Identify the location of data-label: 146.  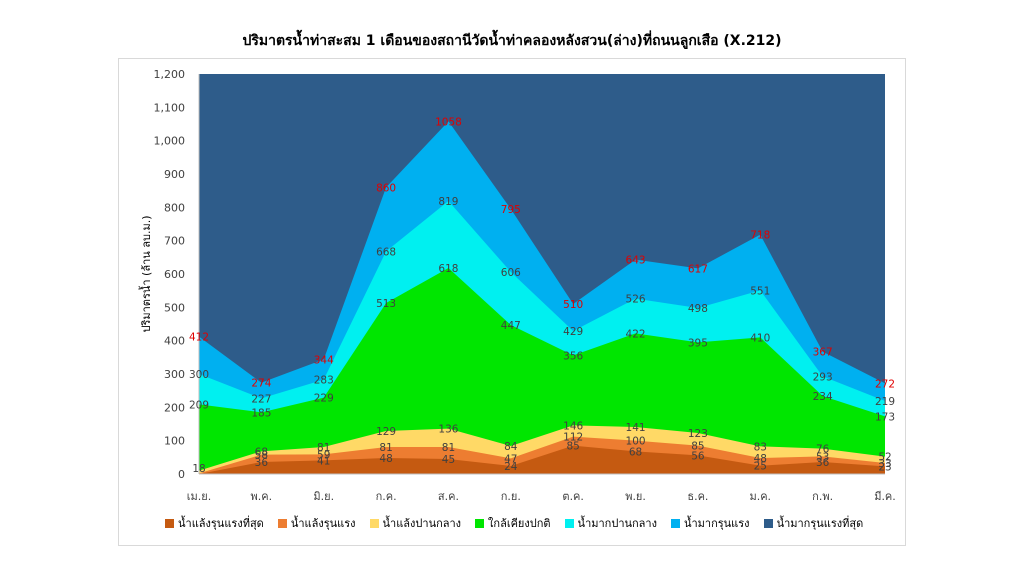
(573, 426).